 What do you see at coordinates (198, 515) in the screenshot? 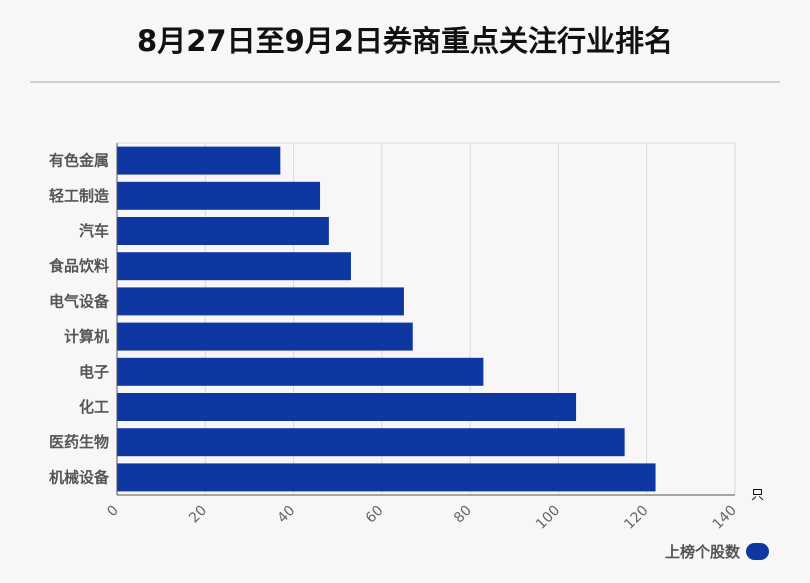
I see `x-tick-label-1: 20` at bounding box center [198, 515].